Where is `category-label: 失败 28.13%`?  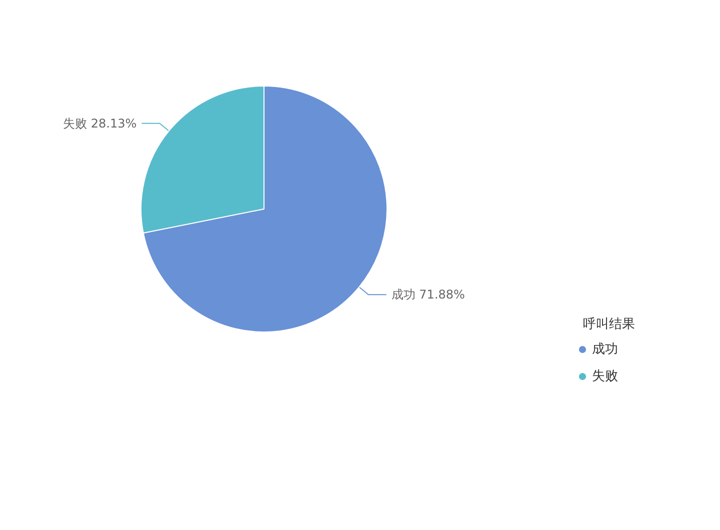
category-label: 失败 28.13% is located at coordinates (100, 123).